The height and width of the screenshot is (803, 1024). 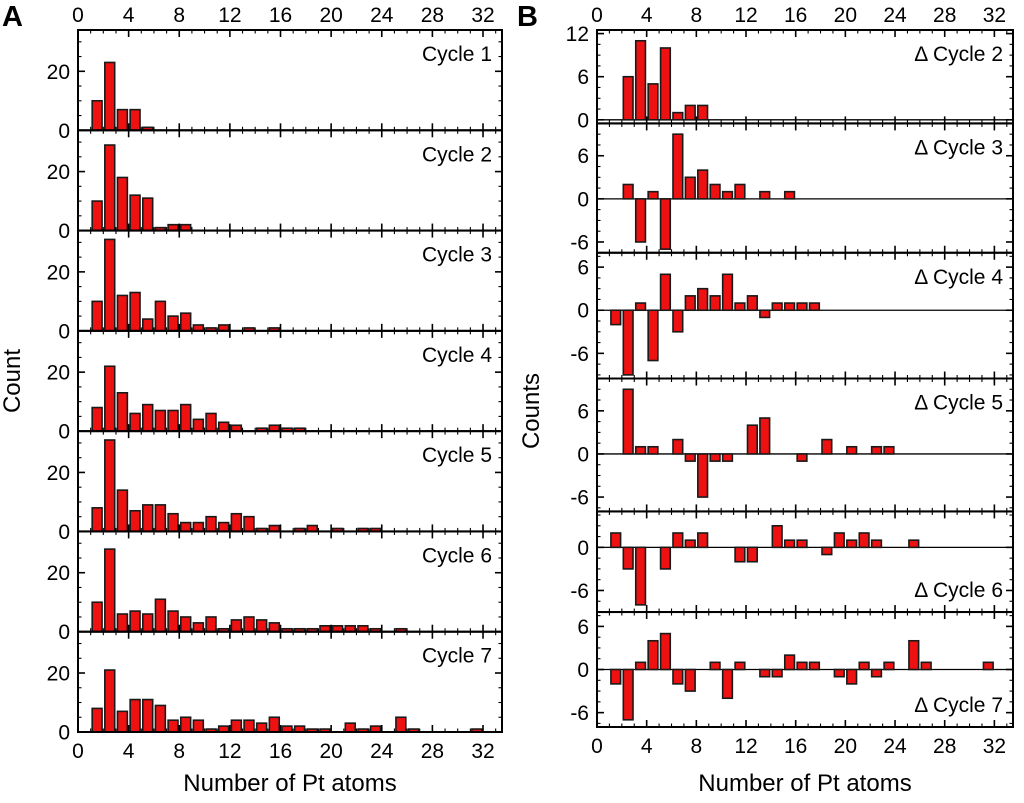 What do you see at coordinates (179, 751) in the screenshot?
I see `x-tick-label-bottom: 8` at bounding box center [179, 751].